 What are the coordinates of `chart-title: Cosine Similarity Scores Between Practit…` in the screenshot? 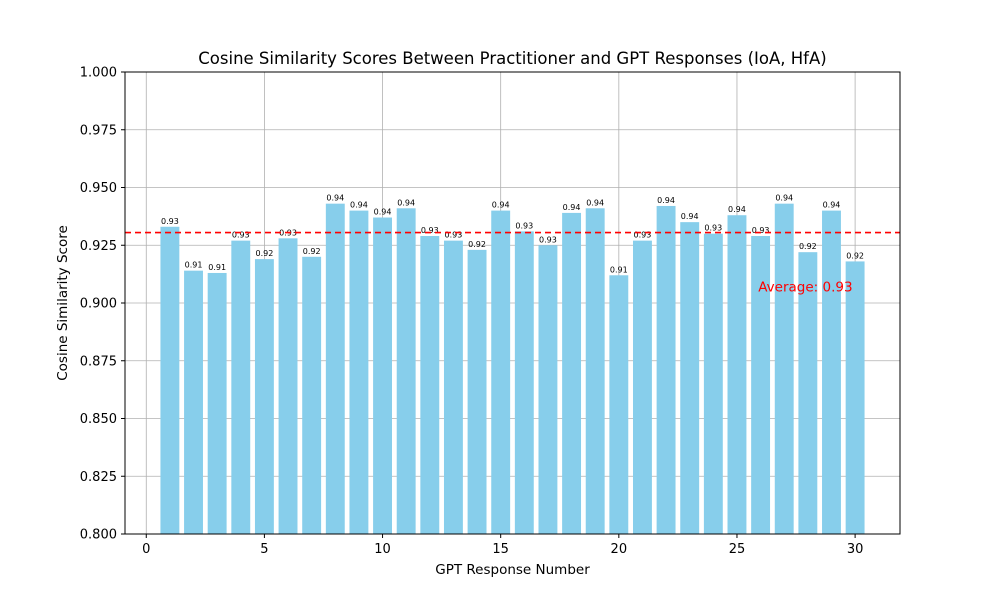 It's located at (512, 58).